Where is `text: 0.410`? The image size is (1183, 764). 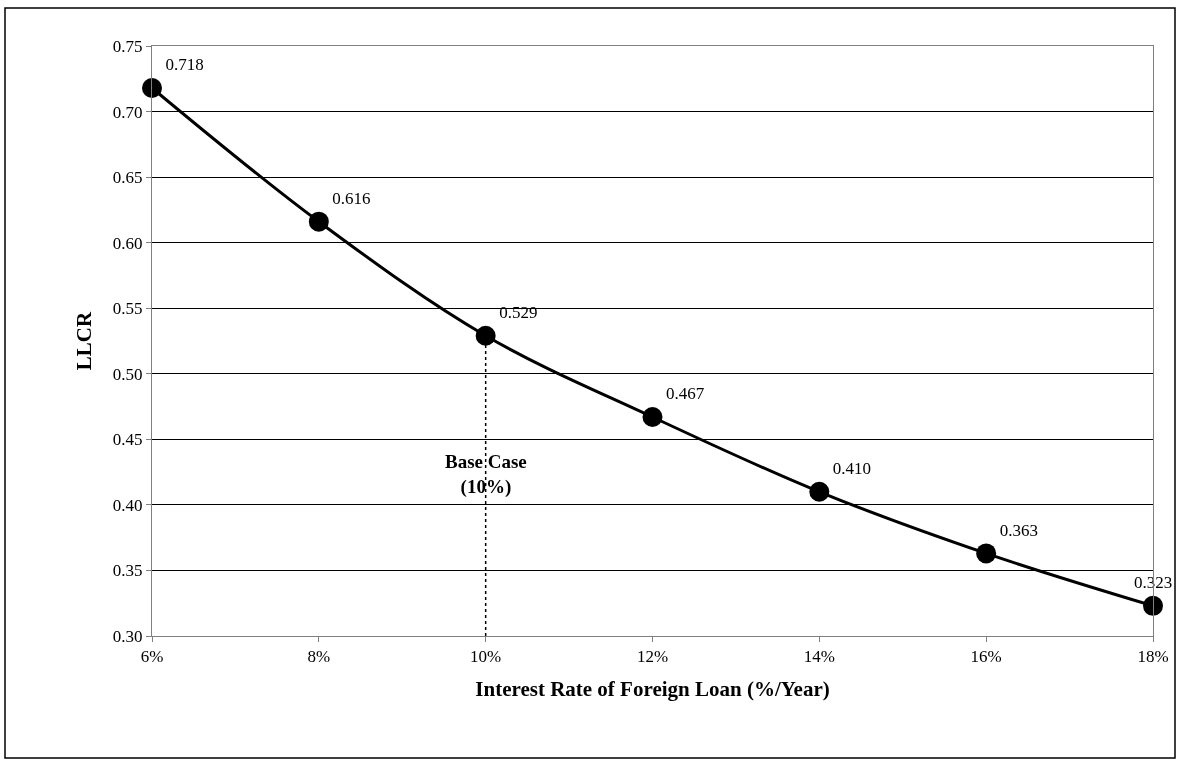
text: 0.410 is located at coordinates (852, 469).